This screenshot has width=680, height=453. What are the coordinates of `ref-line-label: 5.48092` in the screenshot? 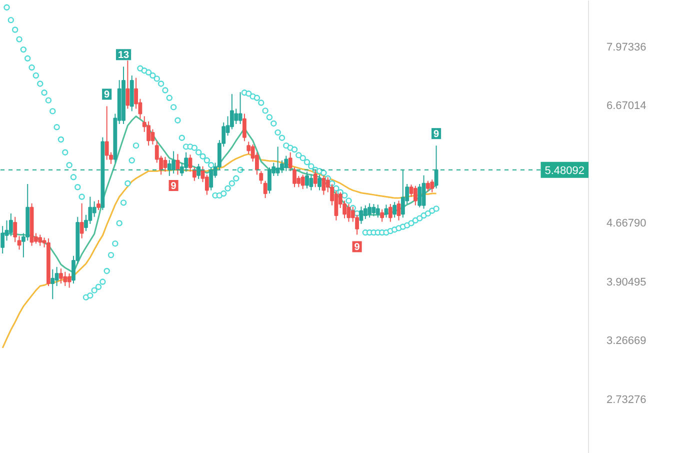 It's located at (564, 170).